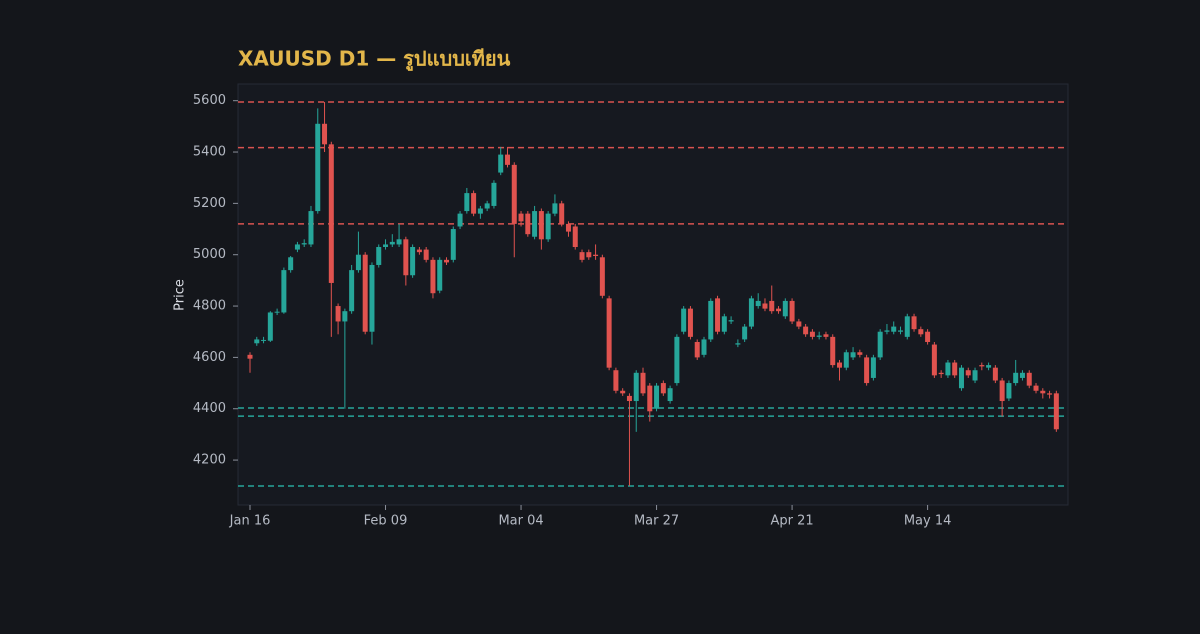 The width and height of the screenshot is (1200, 634). What do you see at coordinates (209, 152) in the screenshot?
I see `y-tick-label: 5400` at bounding box center [209, 152].